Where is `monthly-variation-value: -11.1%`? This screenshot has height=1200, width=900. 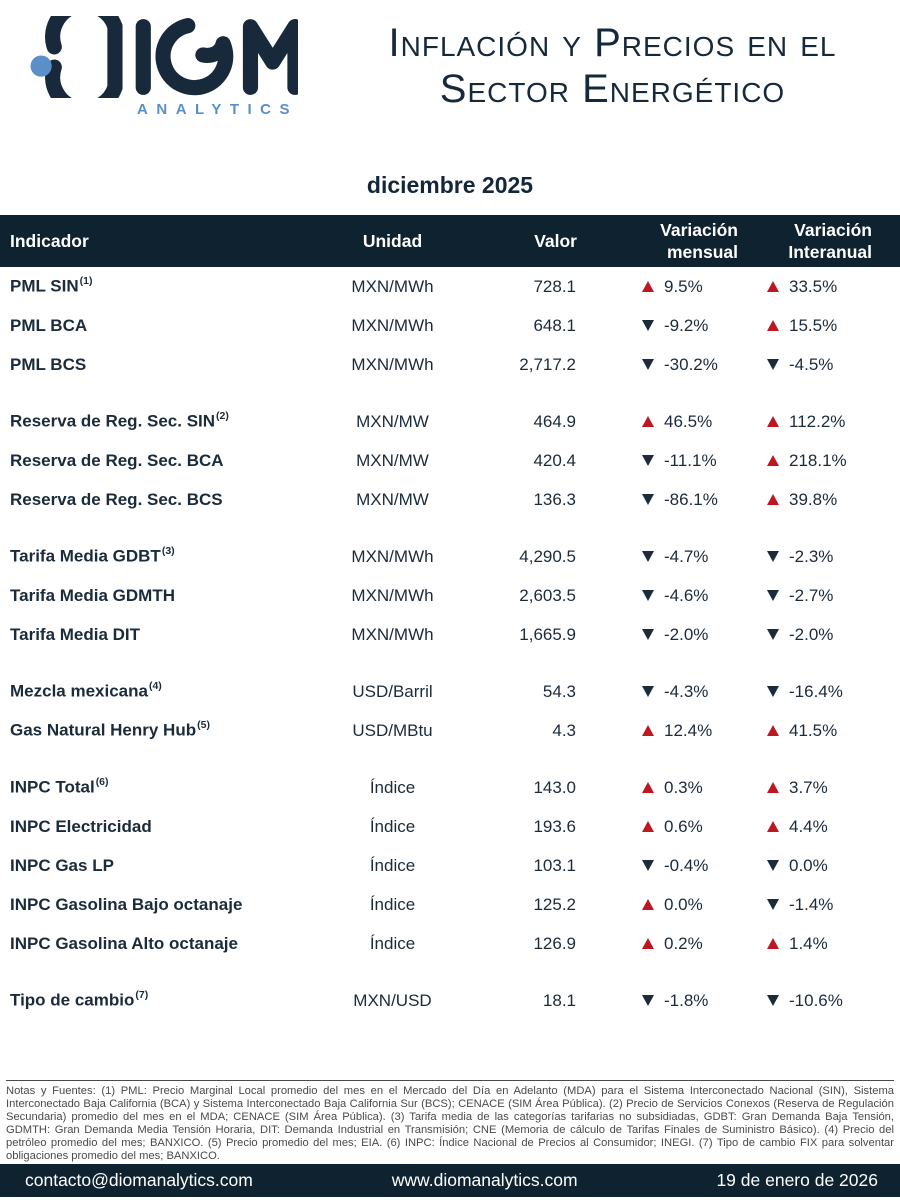 monthly-variation-value: -11.1% is located at coordinates (690, 460).